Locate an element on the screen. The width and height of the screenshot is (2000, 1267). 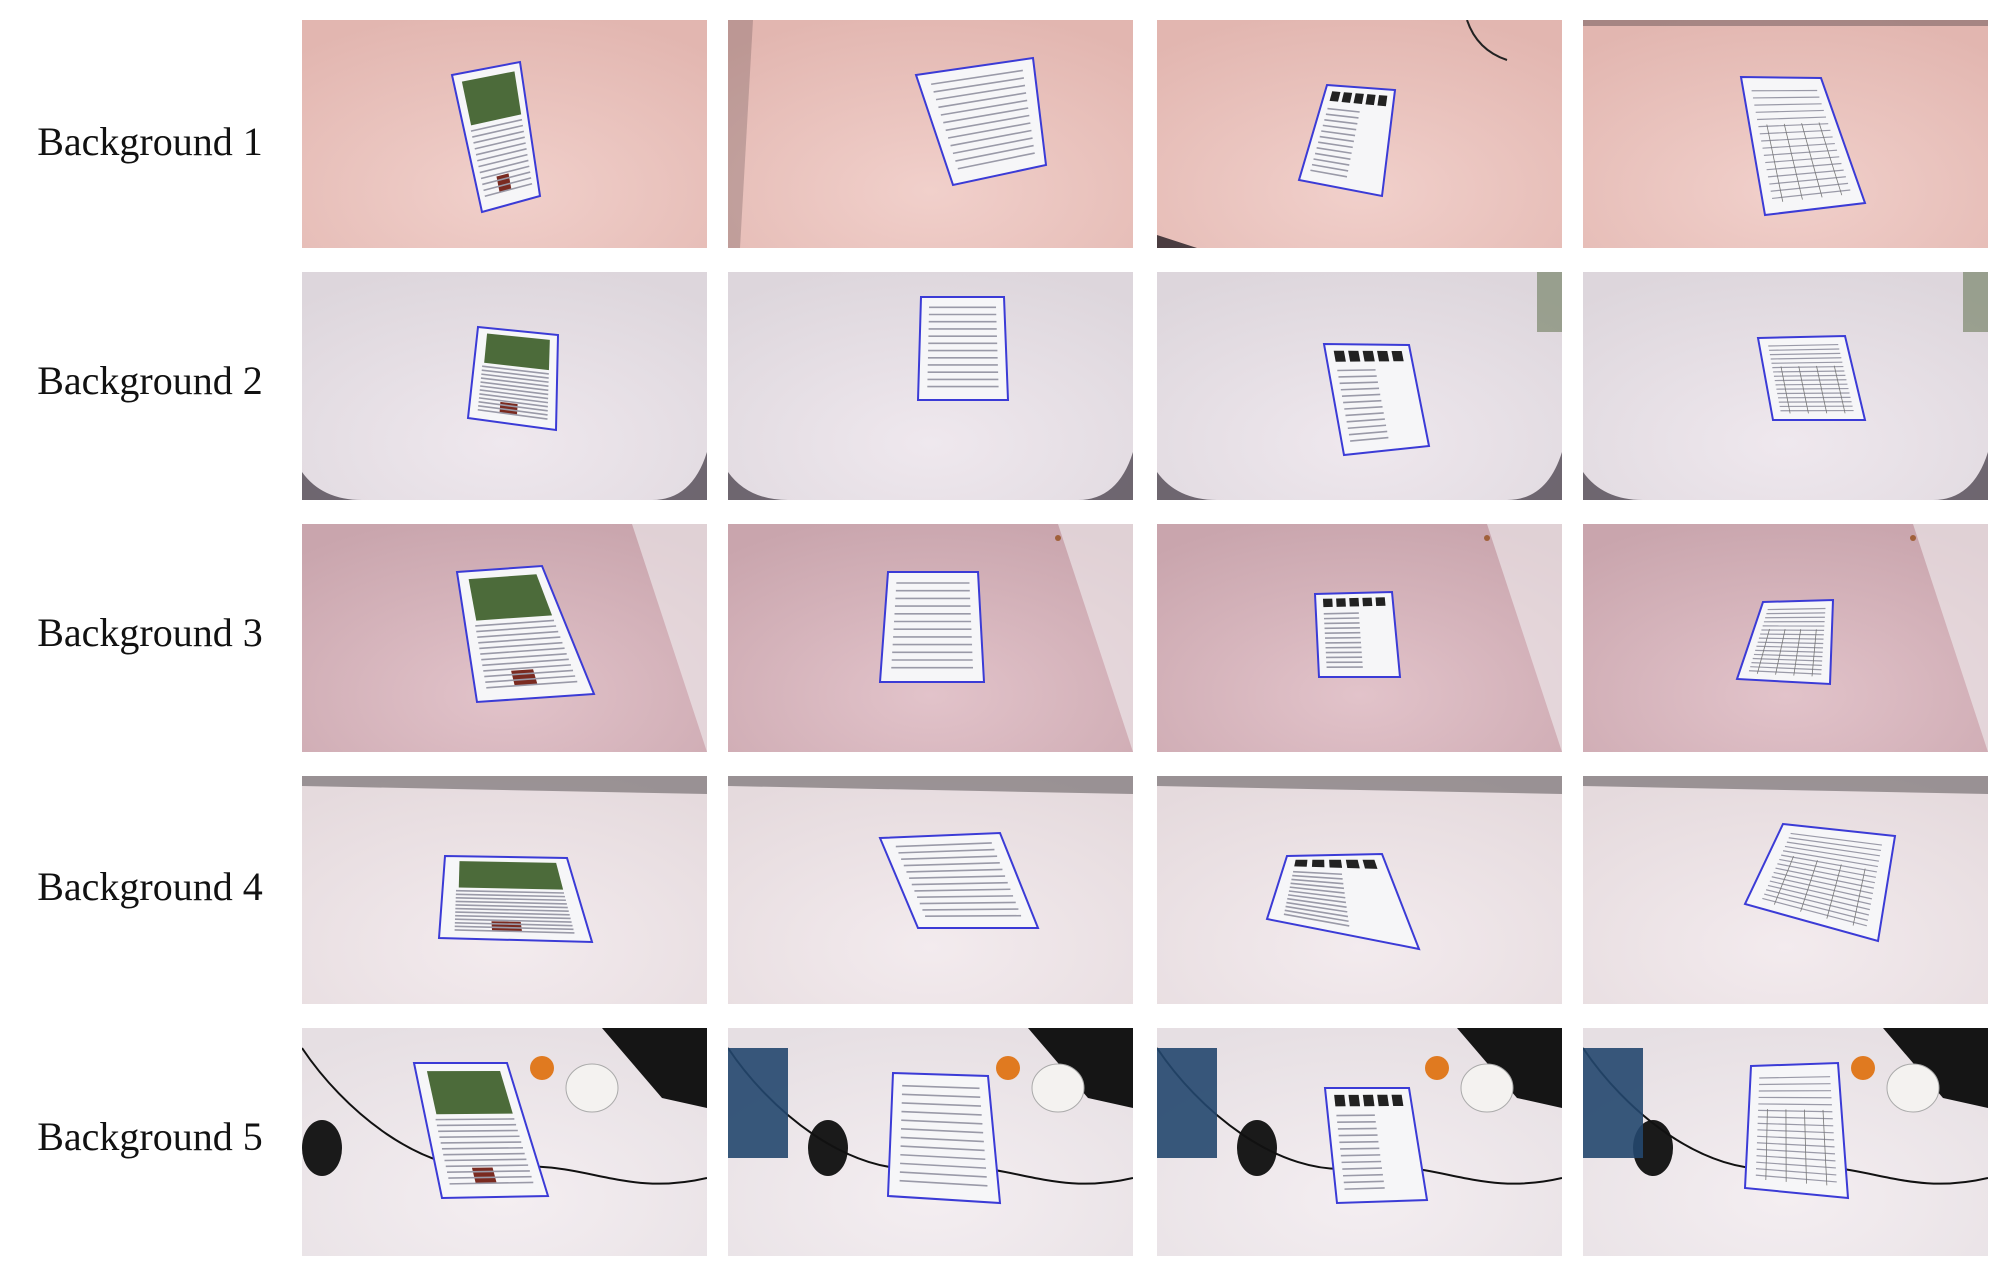
magazine-inset-photo is located at coordinates (484, 1175).